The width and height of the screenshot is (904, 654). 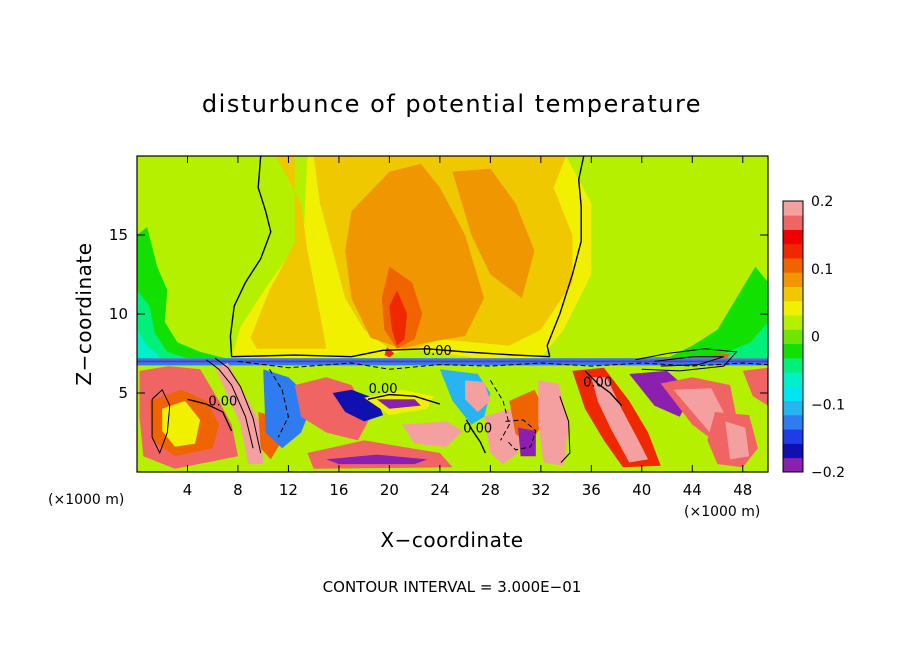 What do you see at coordinates (188, 490) in the screenshot?
I see `x-tick-label-0: 4` at bounding box center [188, 490].